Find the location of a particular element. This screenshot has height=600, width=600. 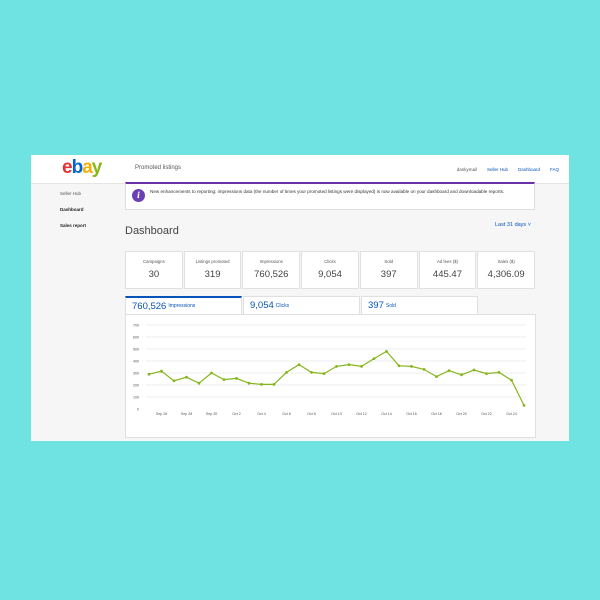

x-tick-label: Sep 26 is located at coordinates (161, 414).